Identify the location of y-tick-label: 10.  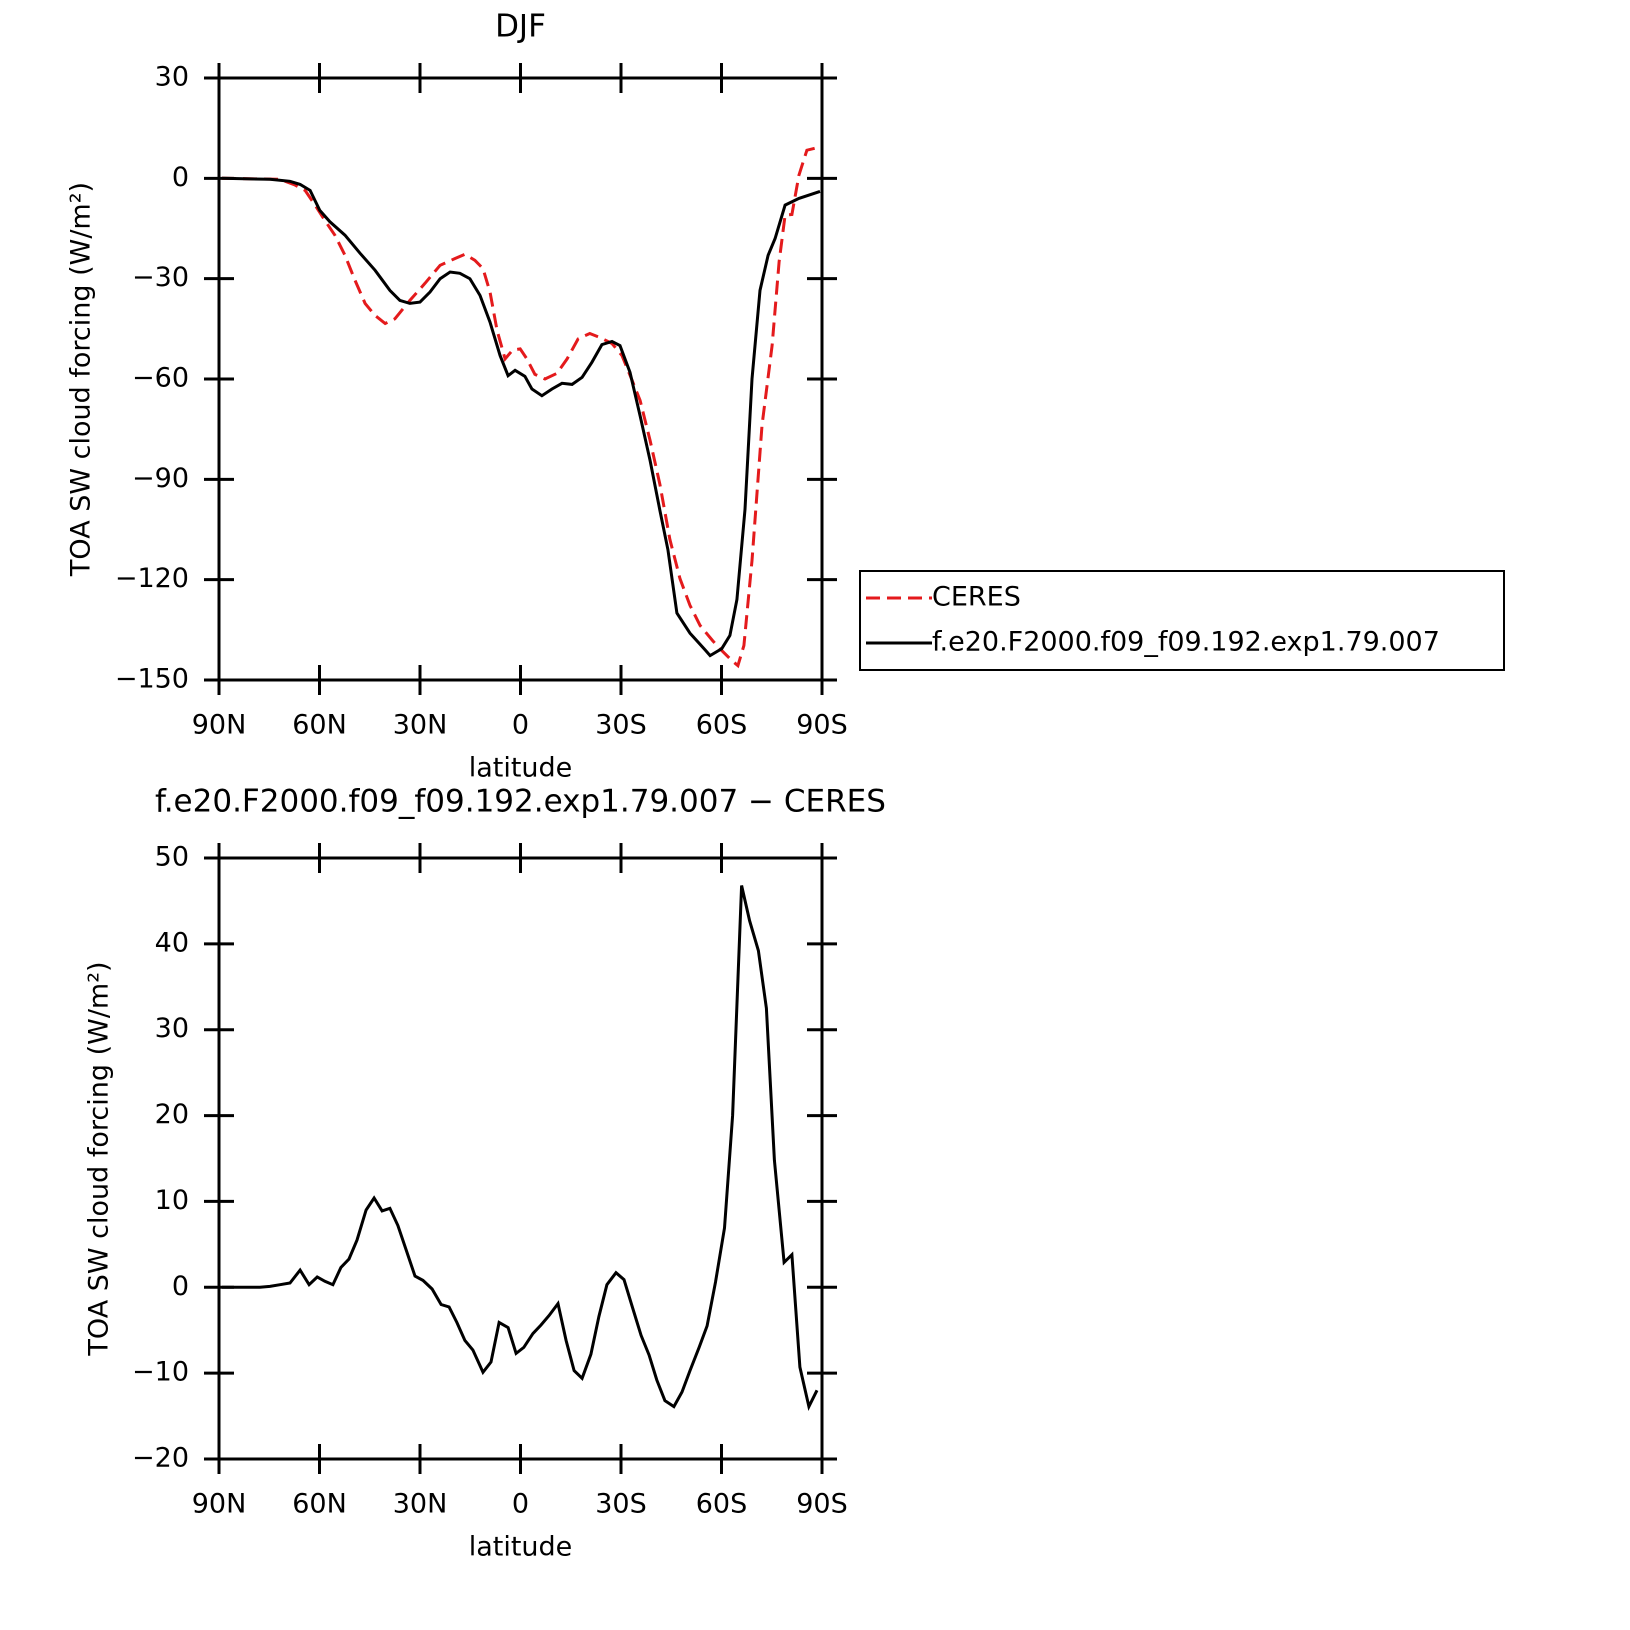
(172, 1200).